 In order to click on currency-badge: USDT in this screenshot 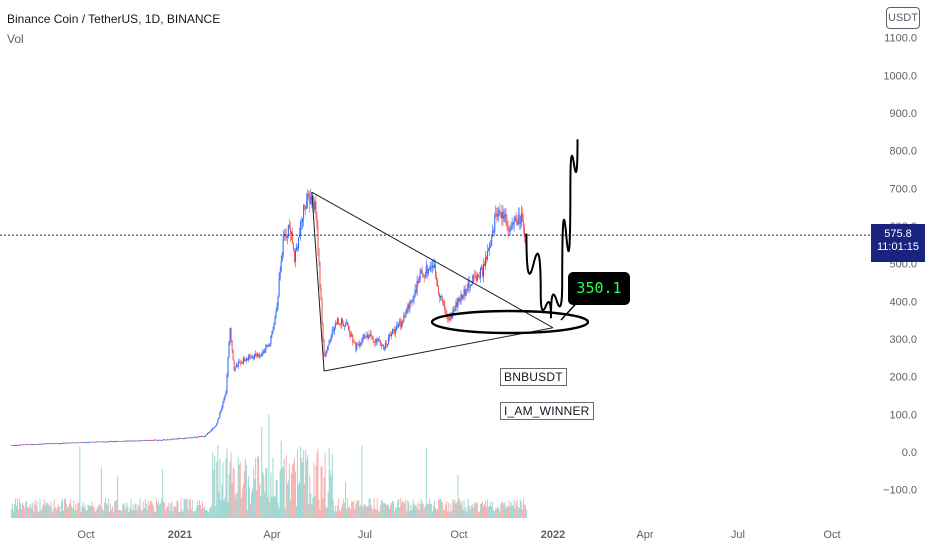, I will do `click(903, 18)`.